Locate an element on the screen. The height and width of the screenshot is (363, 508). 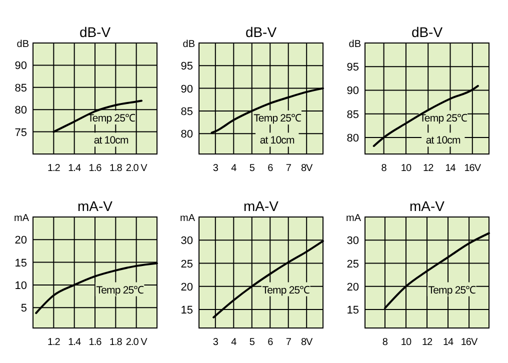
y-tick-label: 10 is located at coordinates (20, 286).